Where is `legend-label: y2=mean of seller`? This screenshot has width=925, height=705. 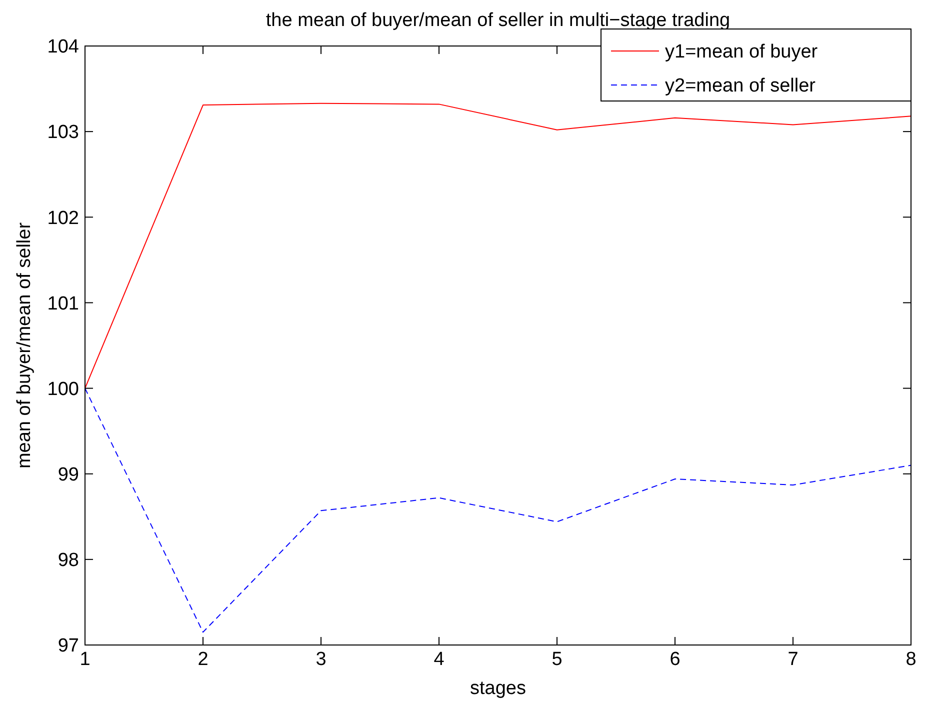
legend-label: y2=mean of seller is located at coordinates (740, 86).